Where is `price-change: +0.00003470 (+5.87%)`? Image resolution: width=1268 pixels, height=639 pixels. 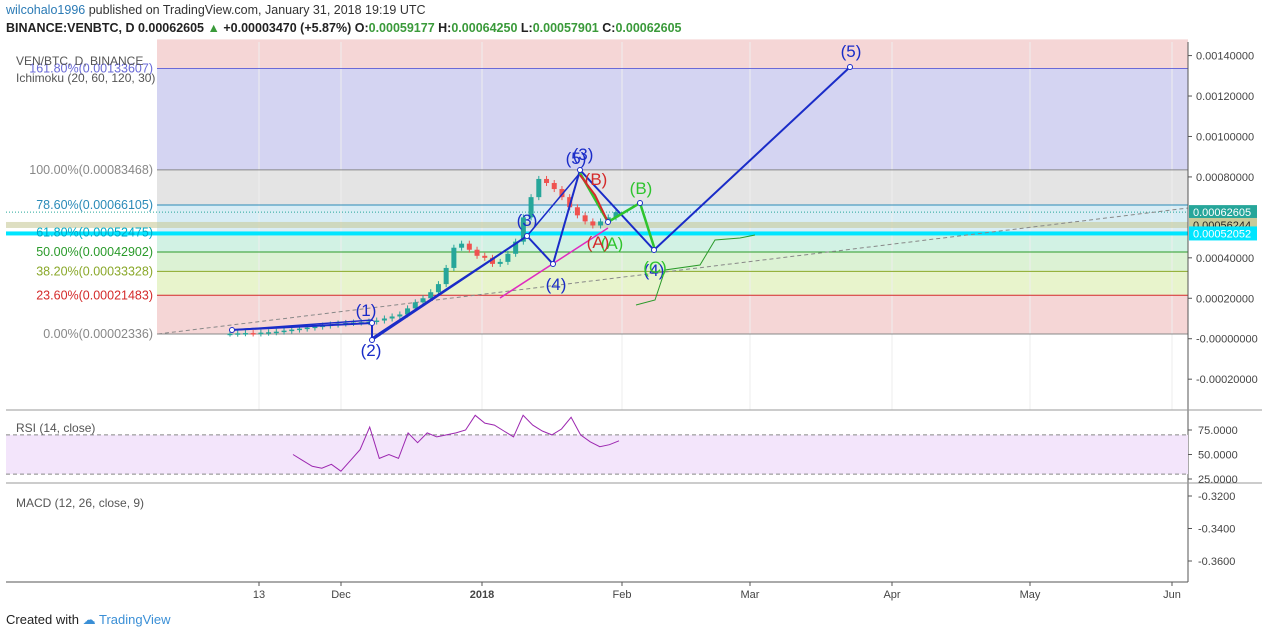 price-change: +0.00003470 (+5.87%) is located at coordinates (287, 28).